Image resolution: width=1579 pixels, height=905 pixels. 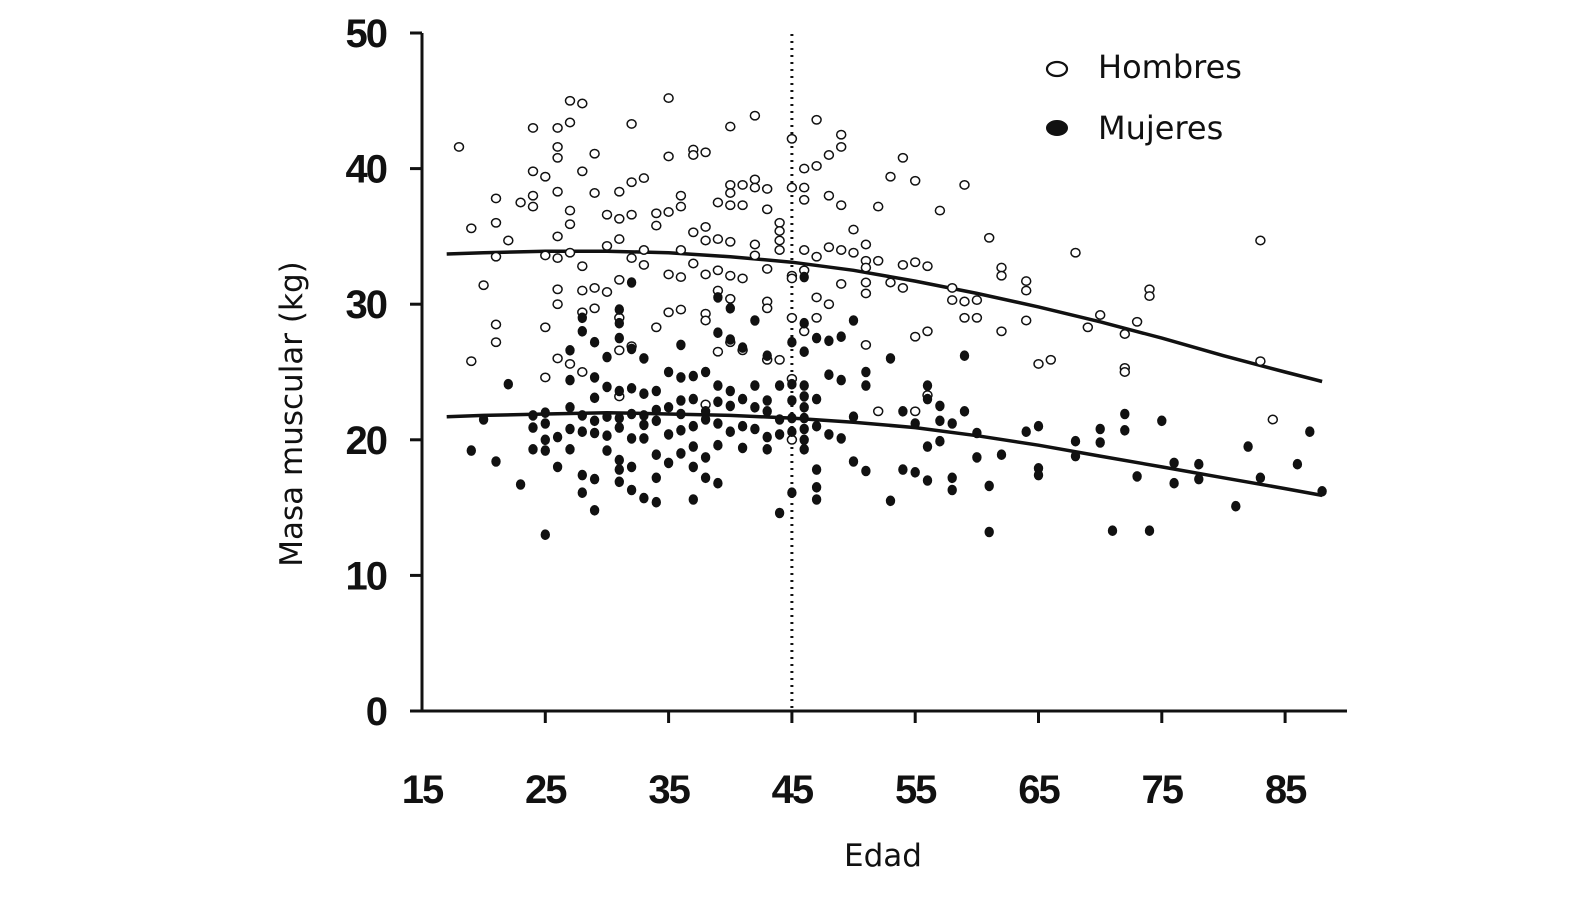 What do you see at coordinates (1057, 69) in the screenshot?
I see `legend-marker-hombres` at bounding box center [1057, 69].